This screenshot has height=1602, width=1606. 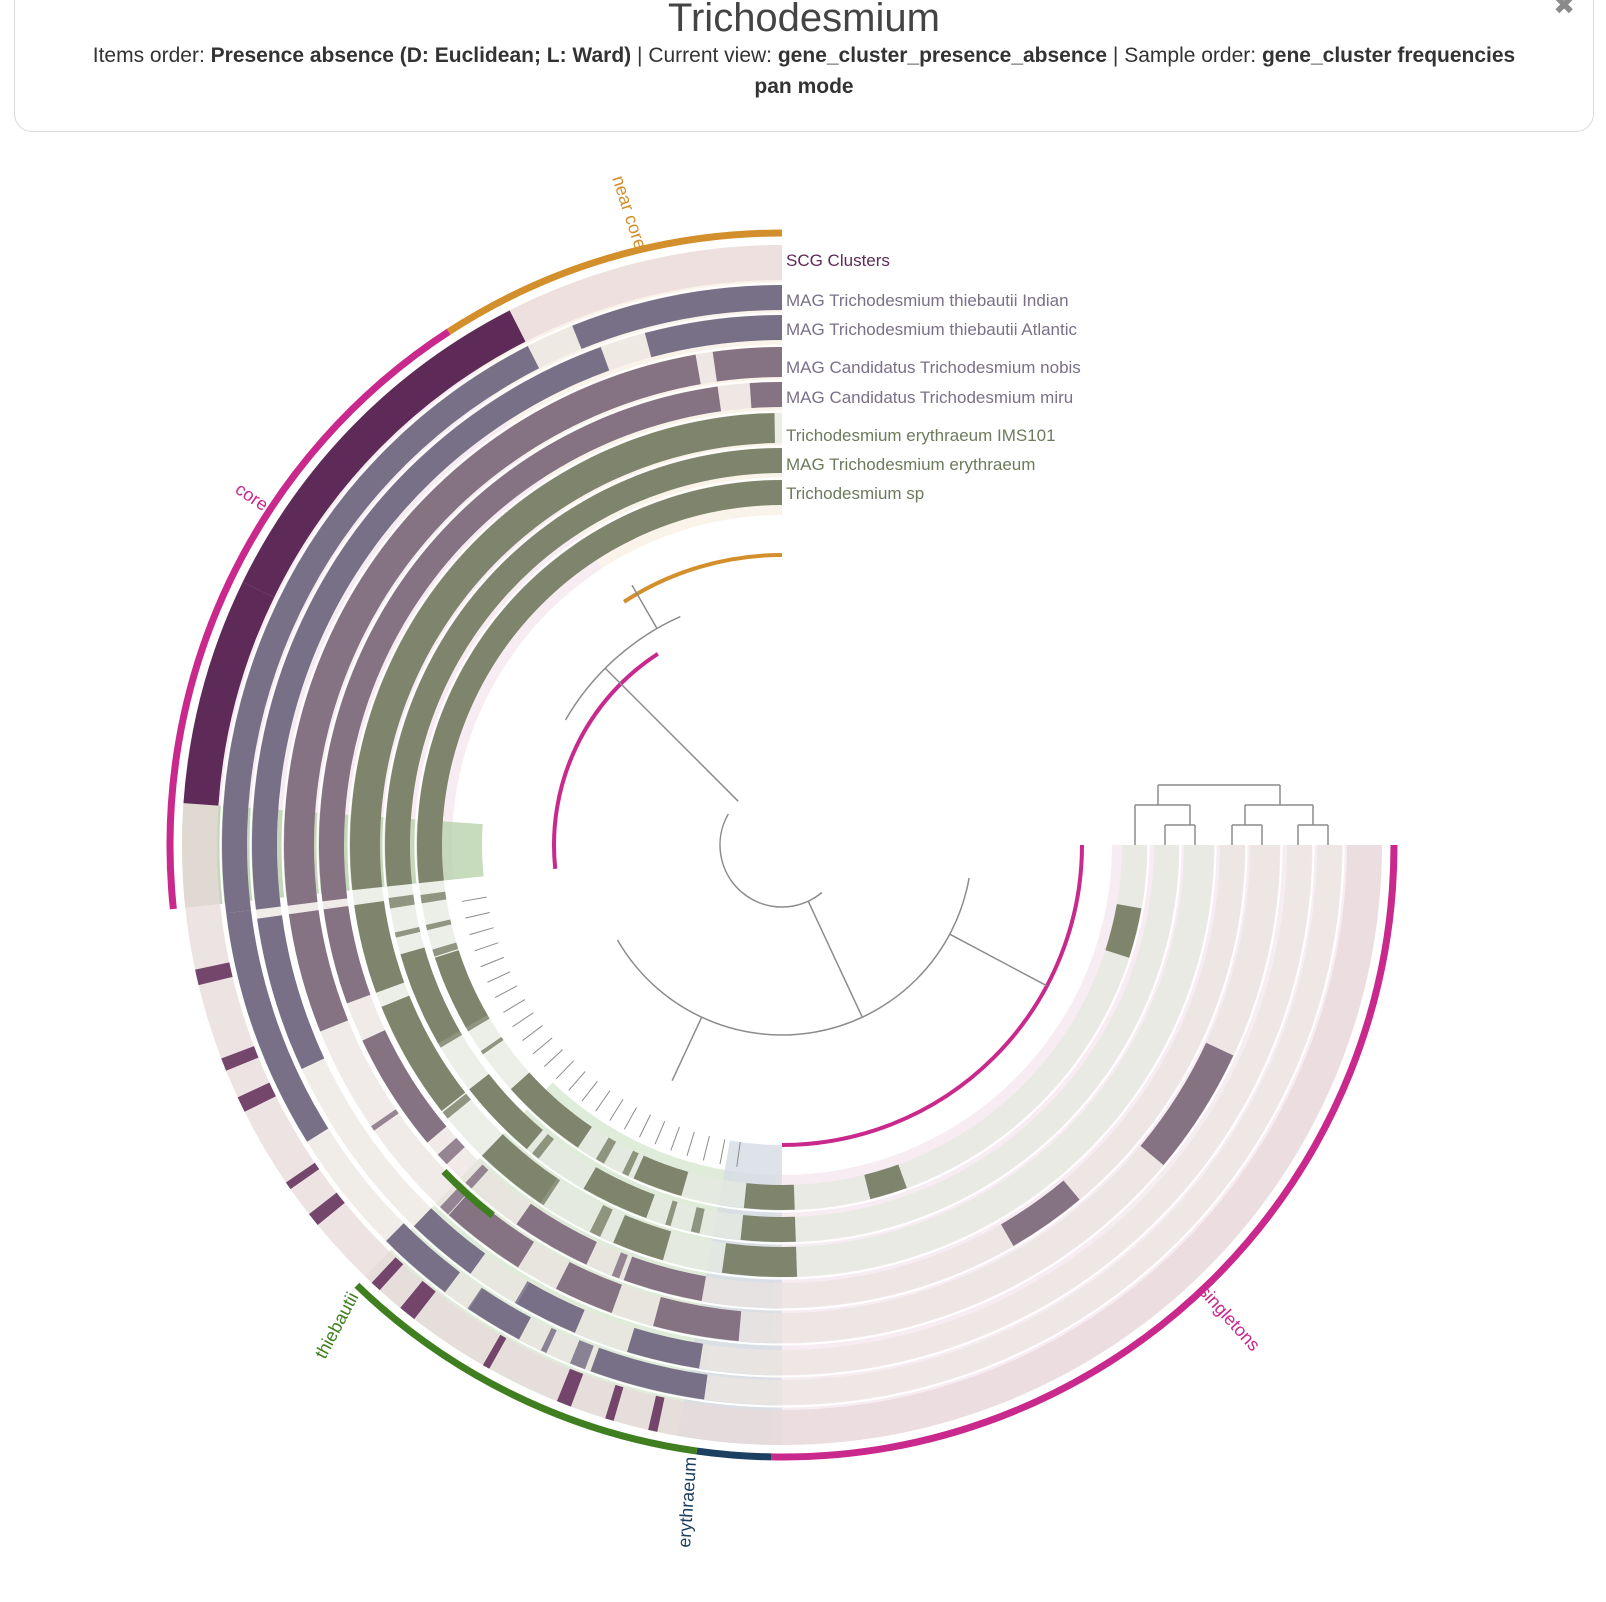 What do you see at coordinates (703, 578) in the screenshot?
I see `near-core-clade-arc` at bounding box center [703, 578].